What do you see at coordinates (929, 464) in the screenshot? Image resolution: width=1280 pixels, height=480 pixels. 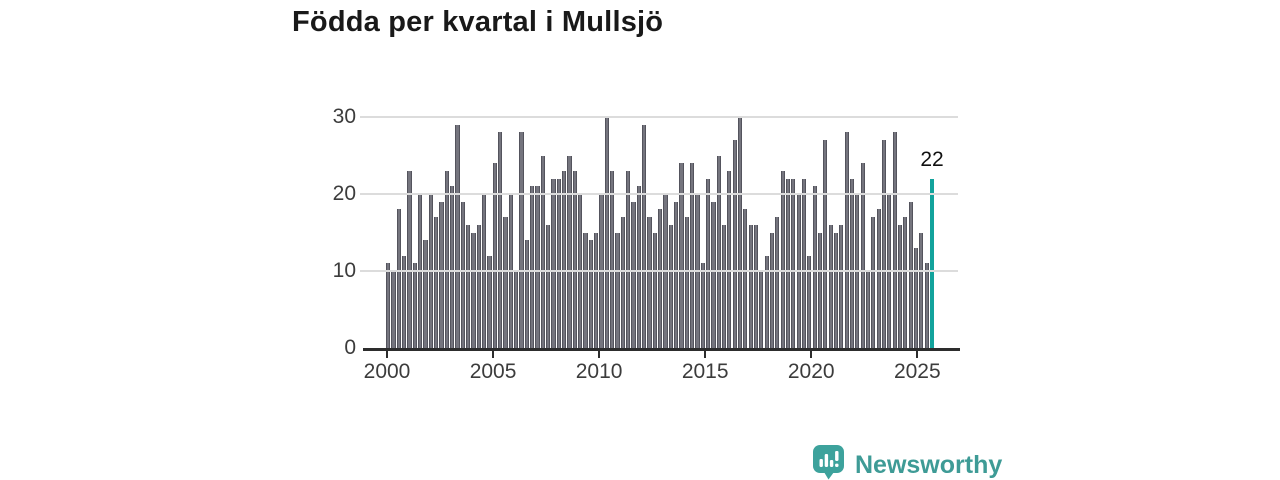 I see `newsworthy-wordmark: Newsworthy` at bounding box center [929, 464].